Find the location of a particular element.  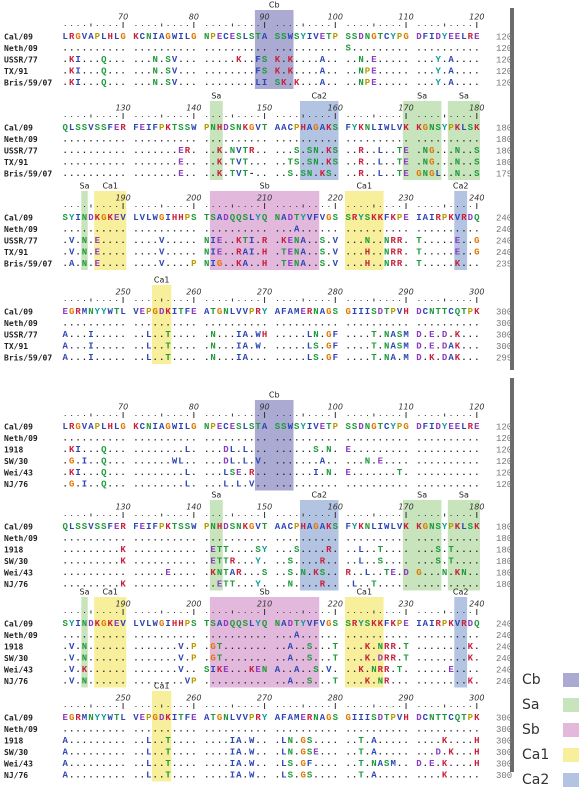

legend-label: Cb is located at coordinates (531, 680).